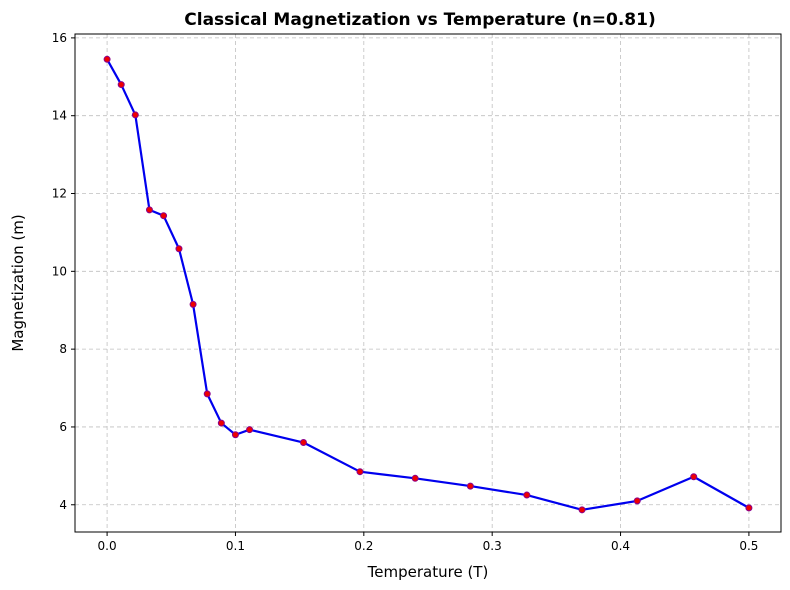  Describe the element at coordinates (63, 427) in the screenshot. I see `y-tick-label: 6` at that location.